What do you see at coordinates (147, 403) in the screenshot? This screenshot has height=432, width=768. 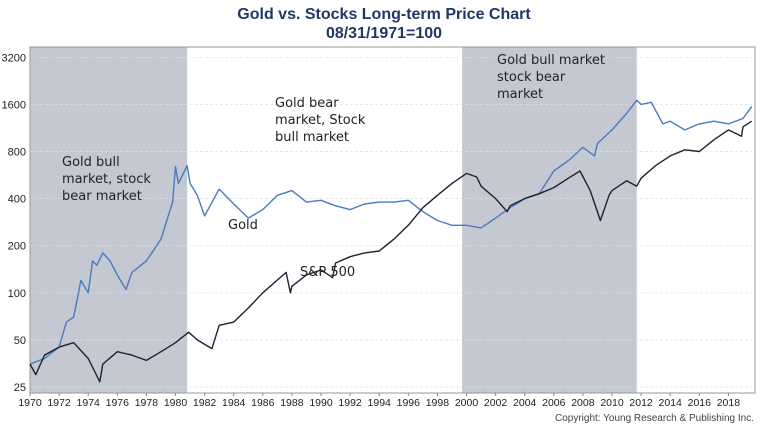 I see `x-tick-label: 1978` at bounding box center [147, 403].